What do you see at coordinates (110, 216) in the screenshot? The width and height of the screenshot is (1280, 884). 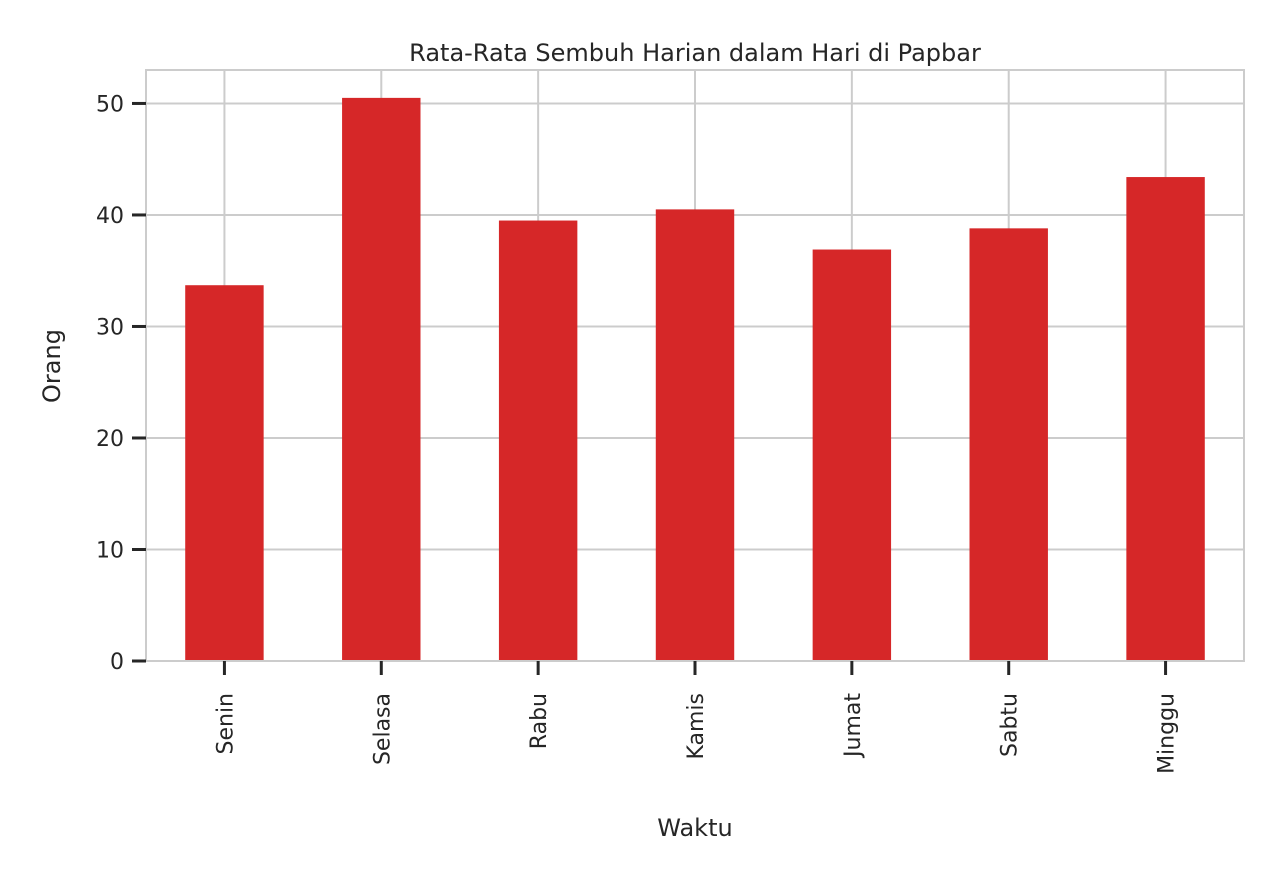 I see `y-tick-label: 40` at bounding box center [110, 216].